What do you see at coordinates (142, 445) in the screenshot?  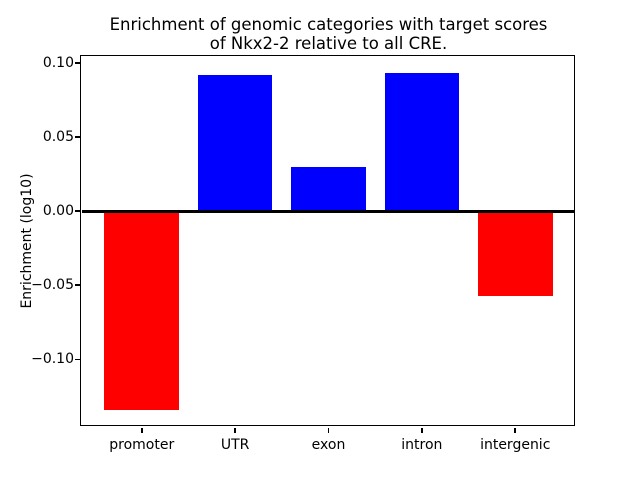 I see `x-tick-label-promoter: promoter` at bounding box center [142, 445].